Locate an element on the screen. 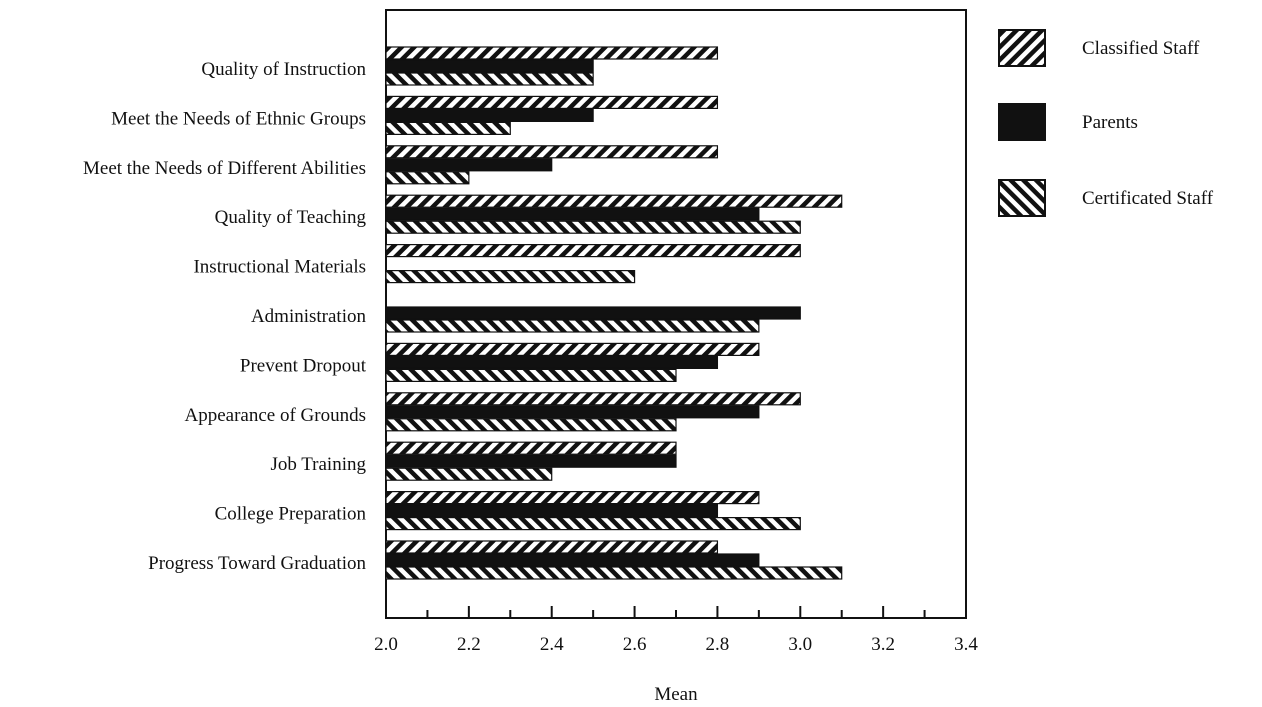 The width and height of the screenshot is (1262, 707). x-tick-label: 3.2 is located at coordinates (883, 644).